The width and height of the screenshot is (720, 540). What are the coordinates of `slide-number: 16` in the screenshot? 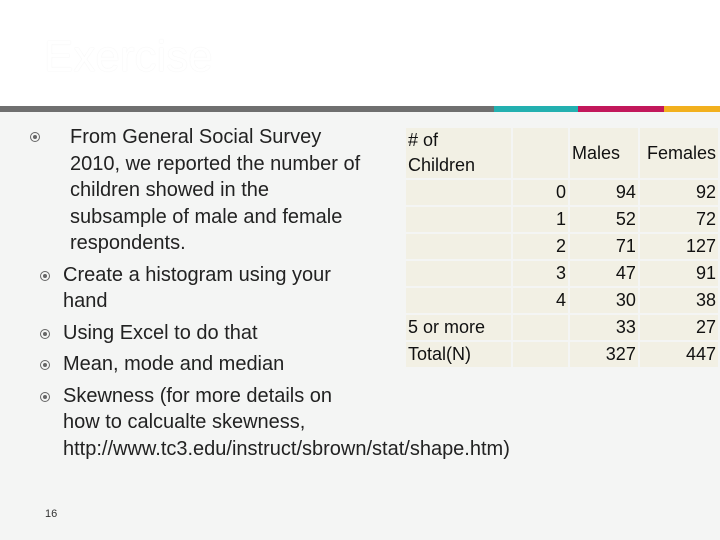 It's located at (51, 514).